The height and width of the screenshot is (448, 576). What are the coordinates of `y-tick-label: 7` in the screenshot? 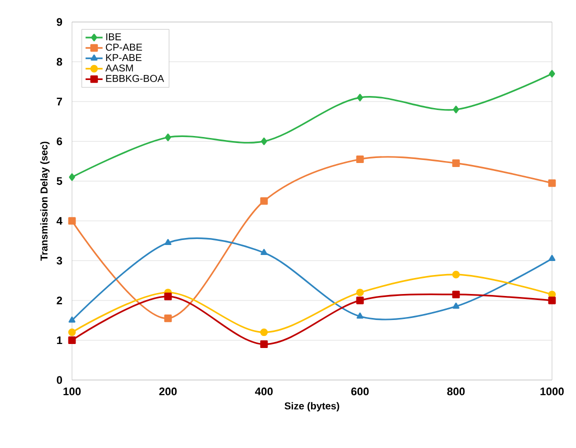 It's located at (59, 102).